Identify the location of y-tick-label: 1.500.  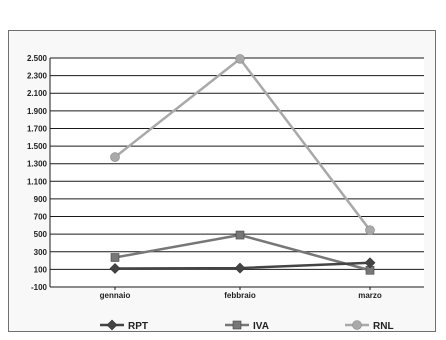
(37, 146).